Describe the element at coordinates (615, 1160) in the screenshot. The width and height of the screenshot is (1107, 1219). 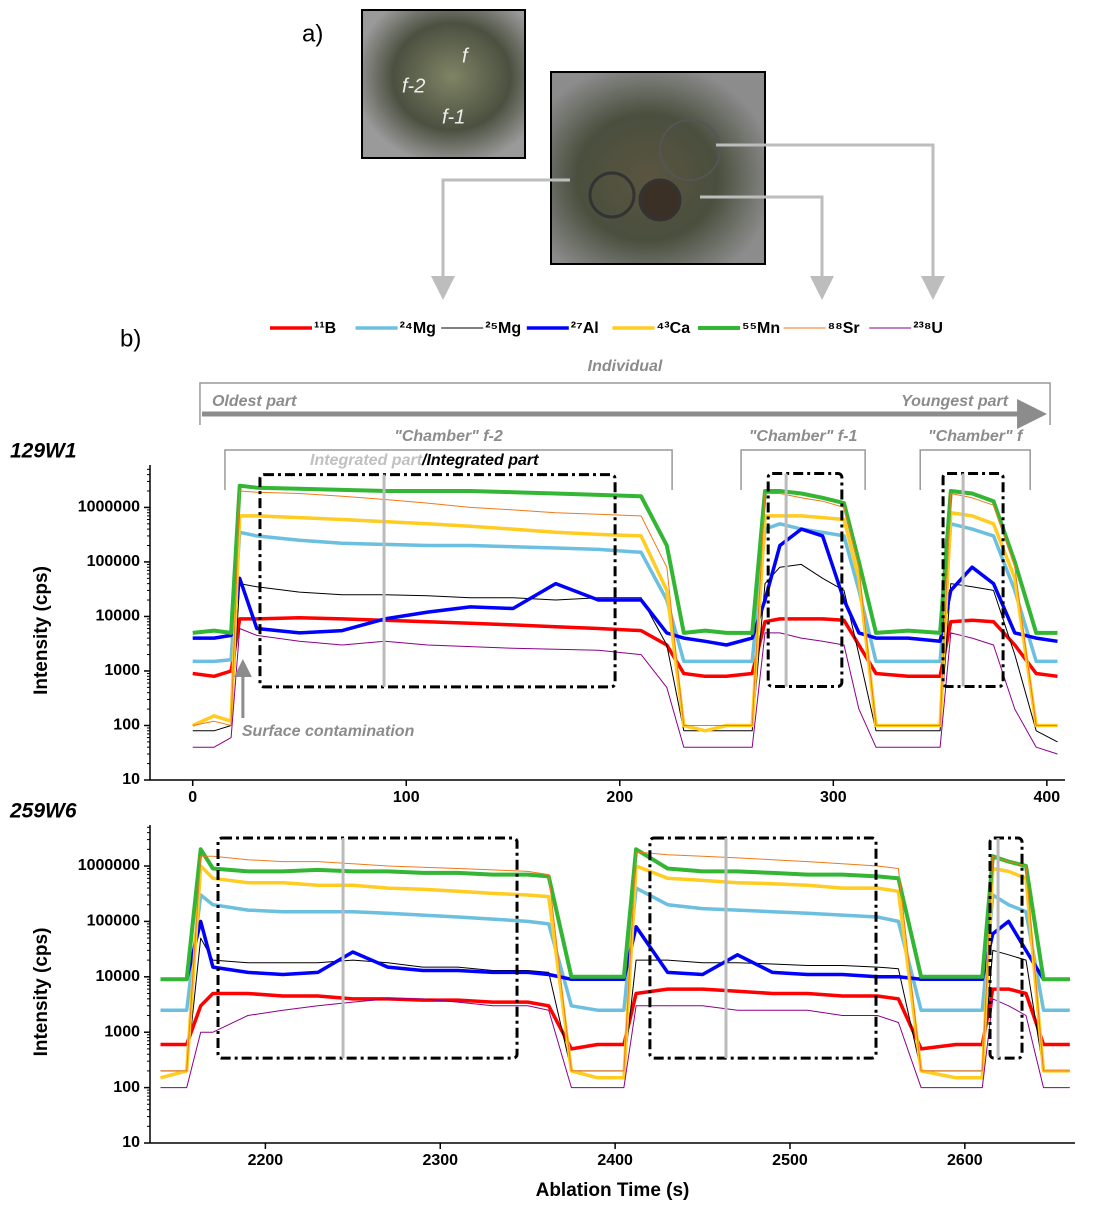
I see `x-tick-label: 2400` at that location.